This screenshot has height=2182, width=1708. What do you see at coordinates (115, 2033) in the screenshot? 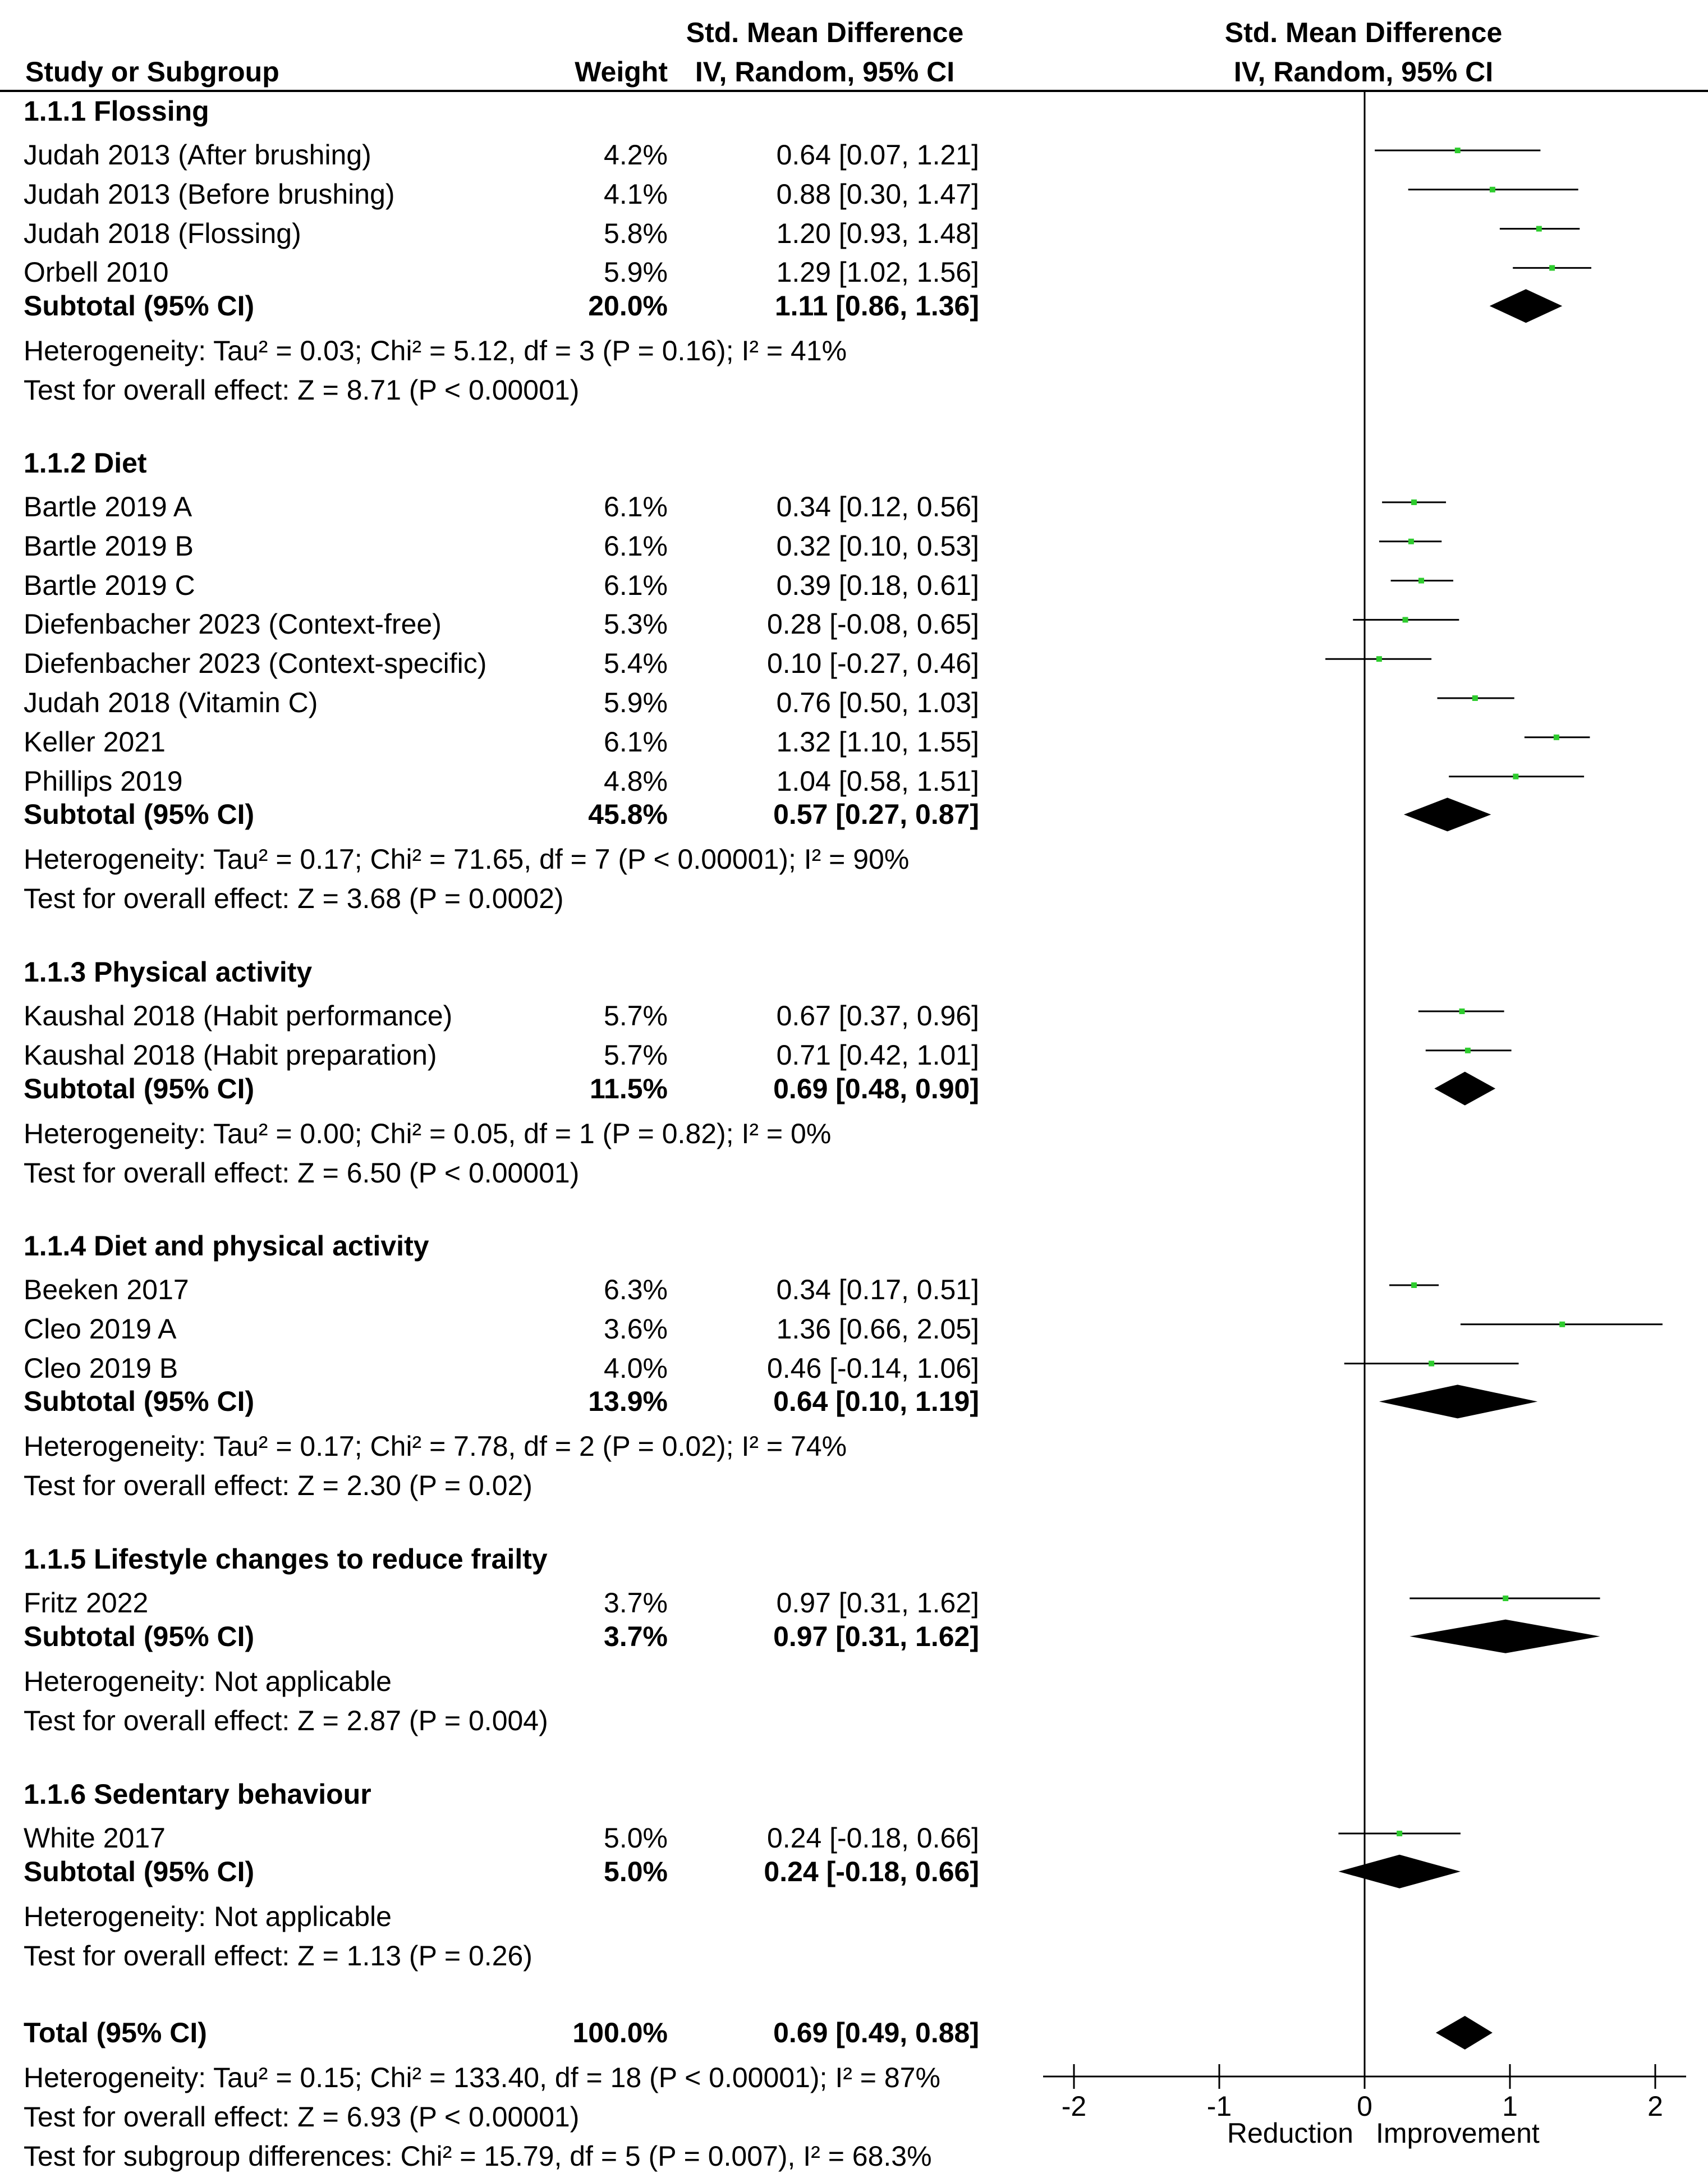
I see `total-label: Total (95% CI)` at bounding box center [115, 2033].